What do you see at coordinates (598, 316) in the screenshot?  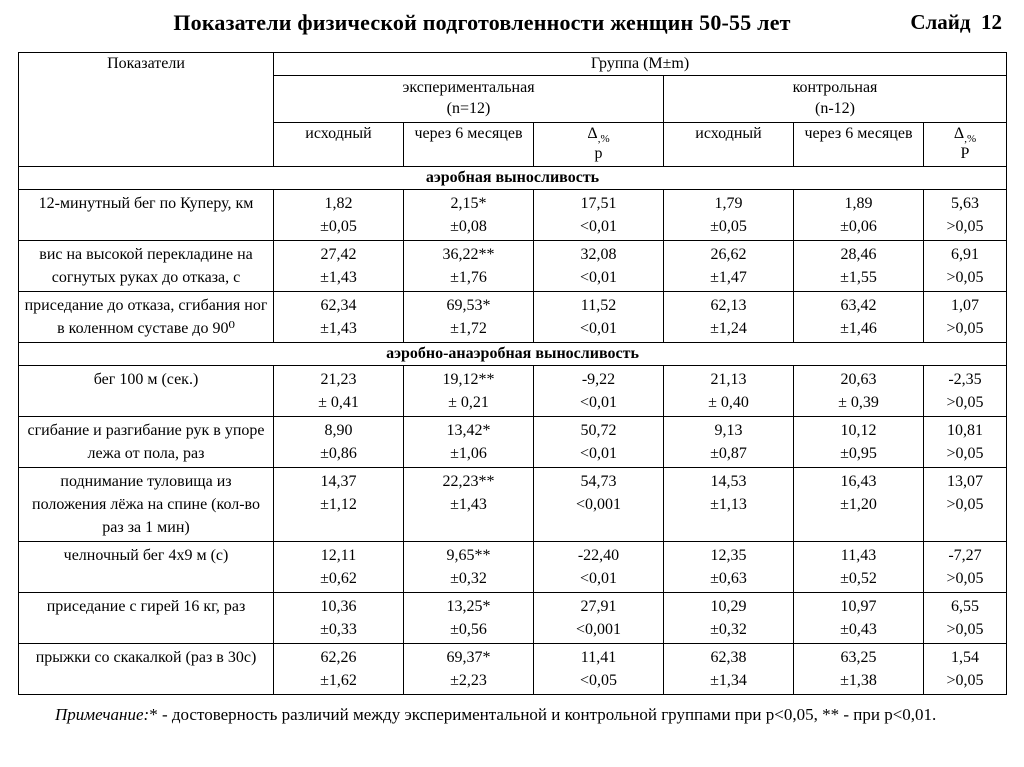 I see `value-cell: 11,52 <0,01` at bounding box center [598, 316].